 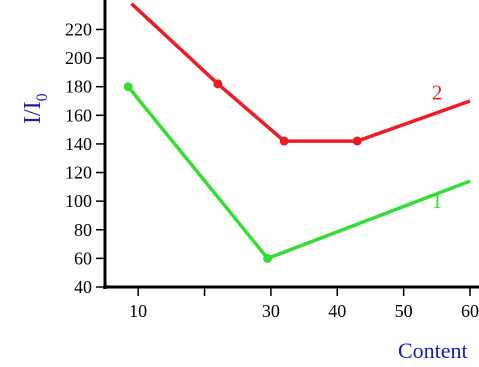 What do you see at coordinates (78, 115) in the screenshot?
I see `y-tick-label: 160` at bounding box center [78, 115].